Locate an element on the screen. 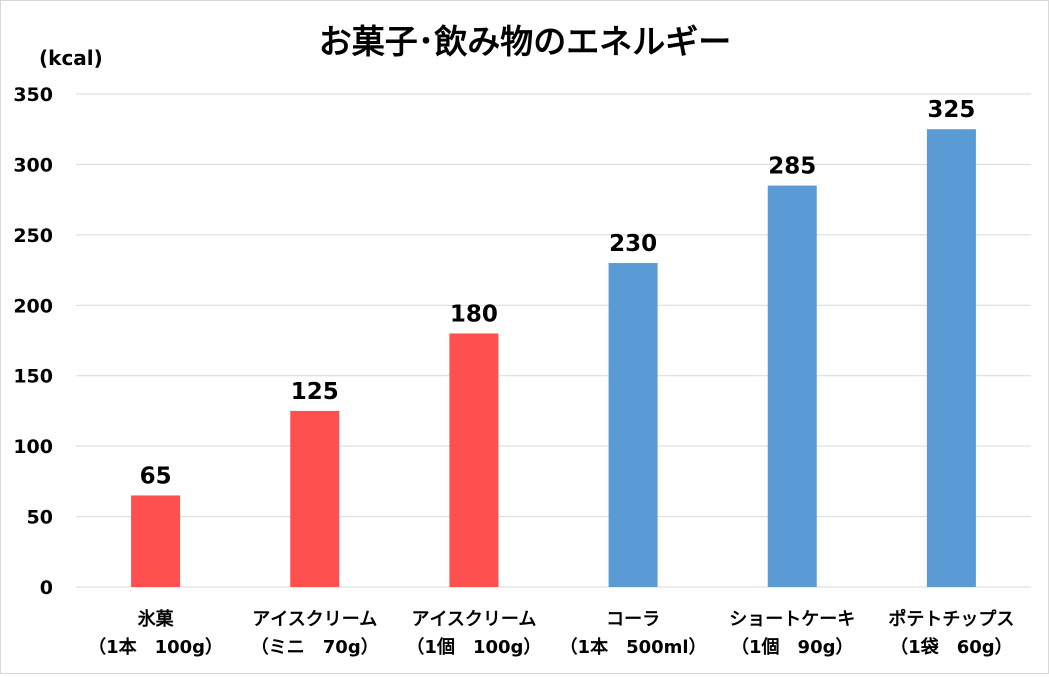 This screenshot has height=677, width=1049. x-tick-sublabel: （1個 100g） is located at coordinates (473, 647).